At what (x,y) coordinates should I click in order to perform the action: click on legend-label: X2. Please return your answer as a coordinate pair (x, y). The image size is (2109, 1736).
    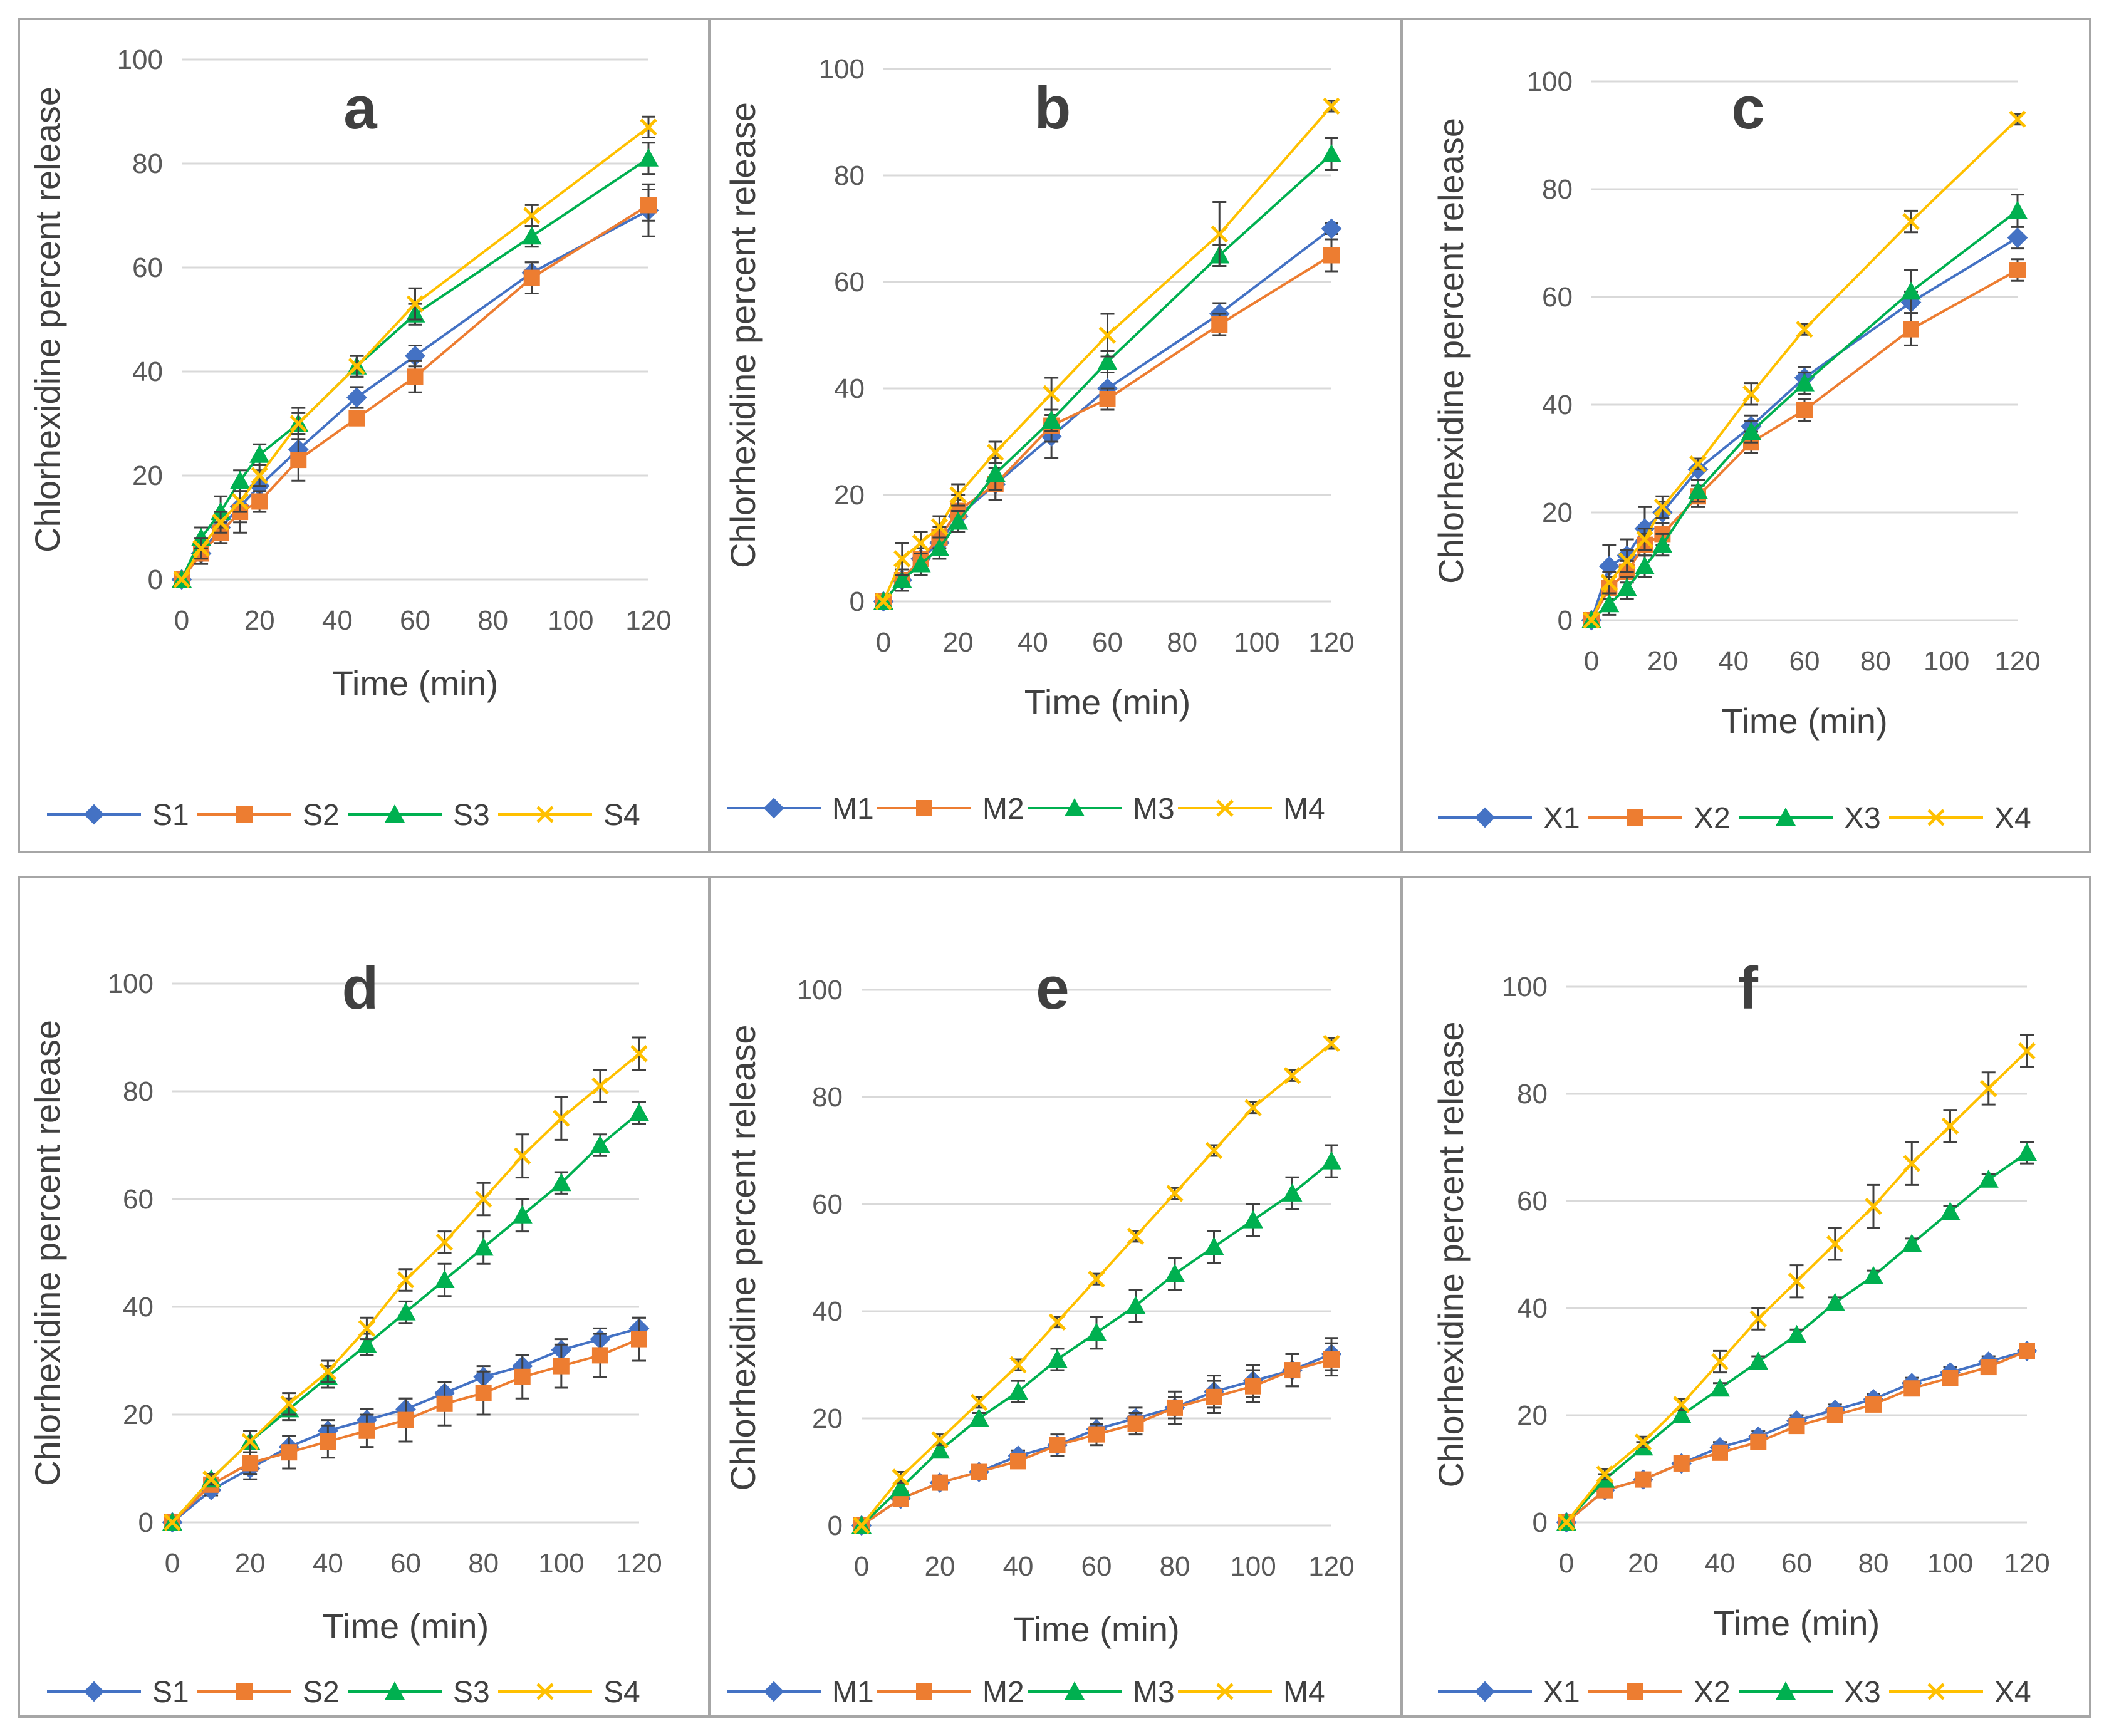
    Looking at the image, I should click on (1713, 818).